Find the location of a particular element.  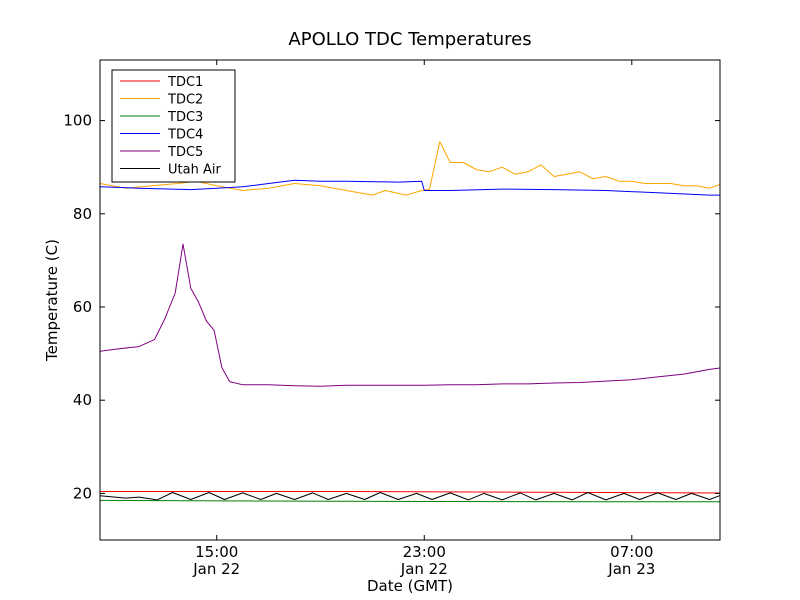

y-axis-label: Temperature (C) is located at coordinates (52, 300).